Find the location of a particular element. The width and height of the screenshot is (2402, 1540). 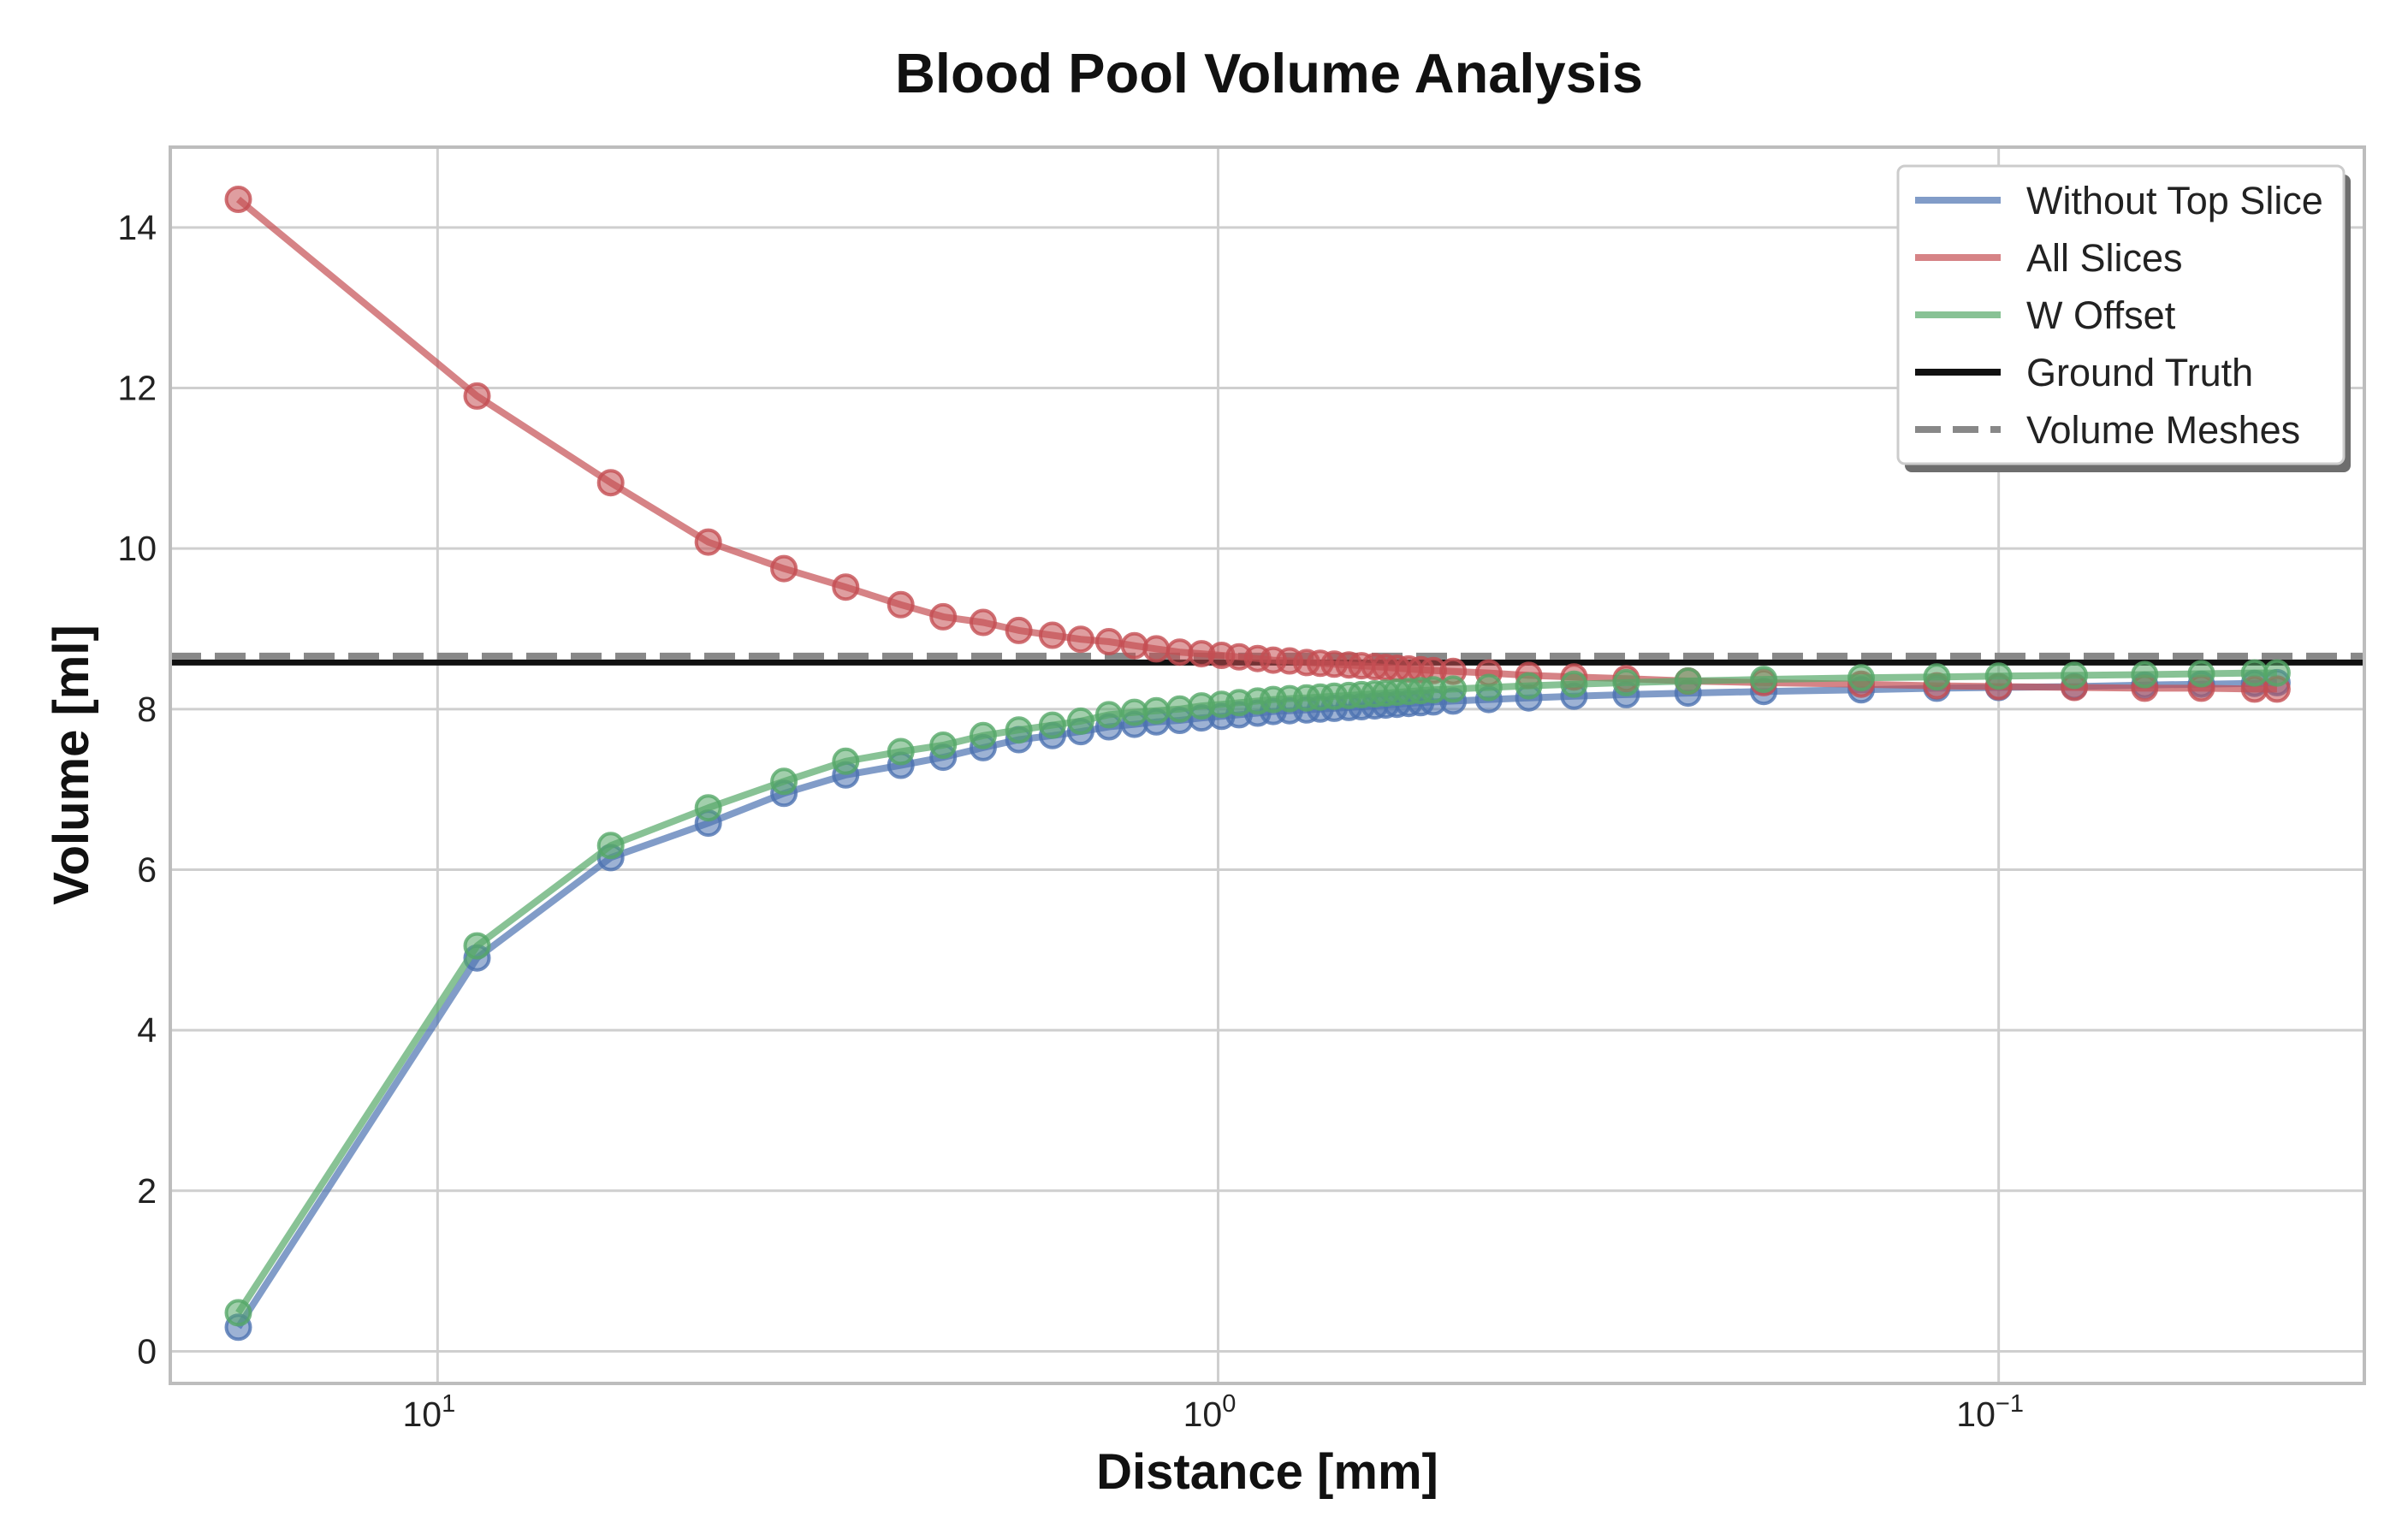

y-tick-label: 2 is located at coordinates (147, 1191).